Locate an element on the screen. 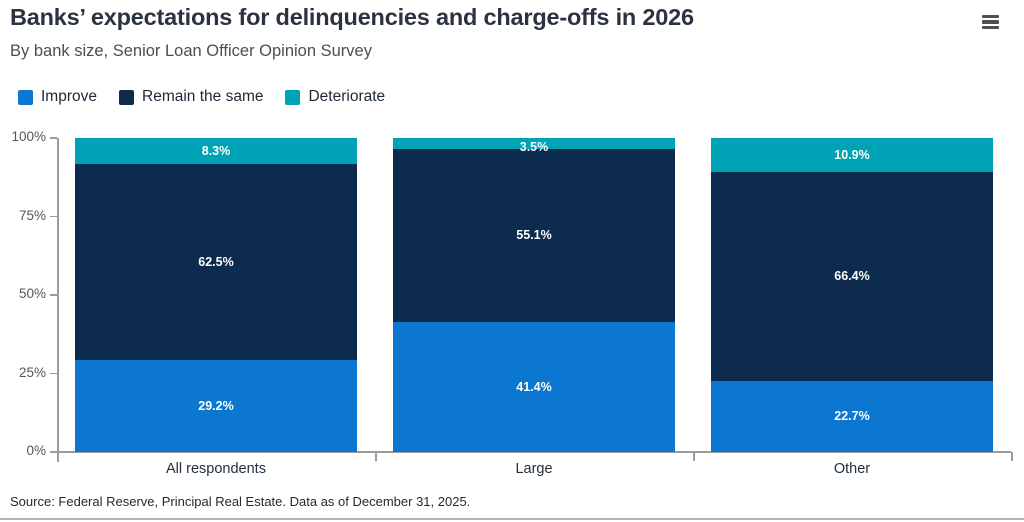 This screenshot has width=1024, height=522. legend-item-deteriorate: Deteriorate is located at coordinates (335, 97).